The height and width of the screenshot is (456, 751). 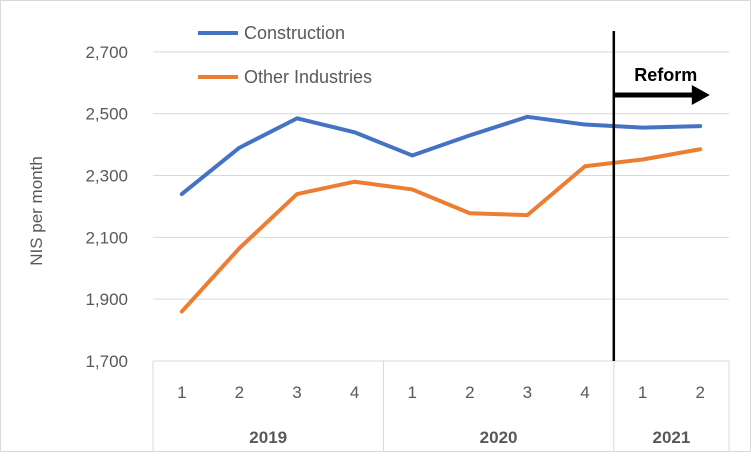 I want to click on series-line, so click(x=441, y=155).